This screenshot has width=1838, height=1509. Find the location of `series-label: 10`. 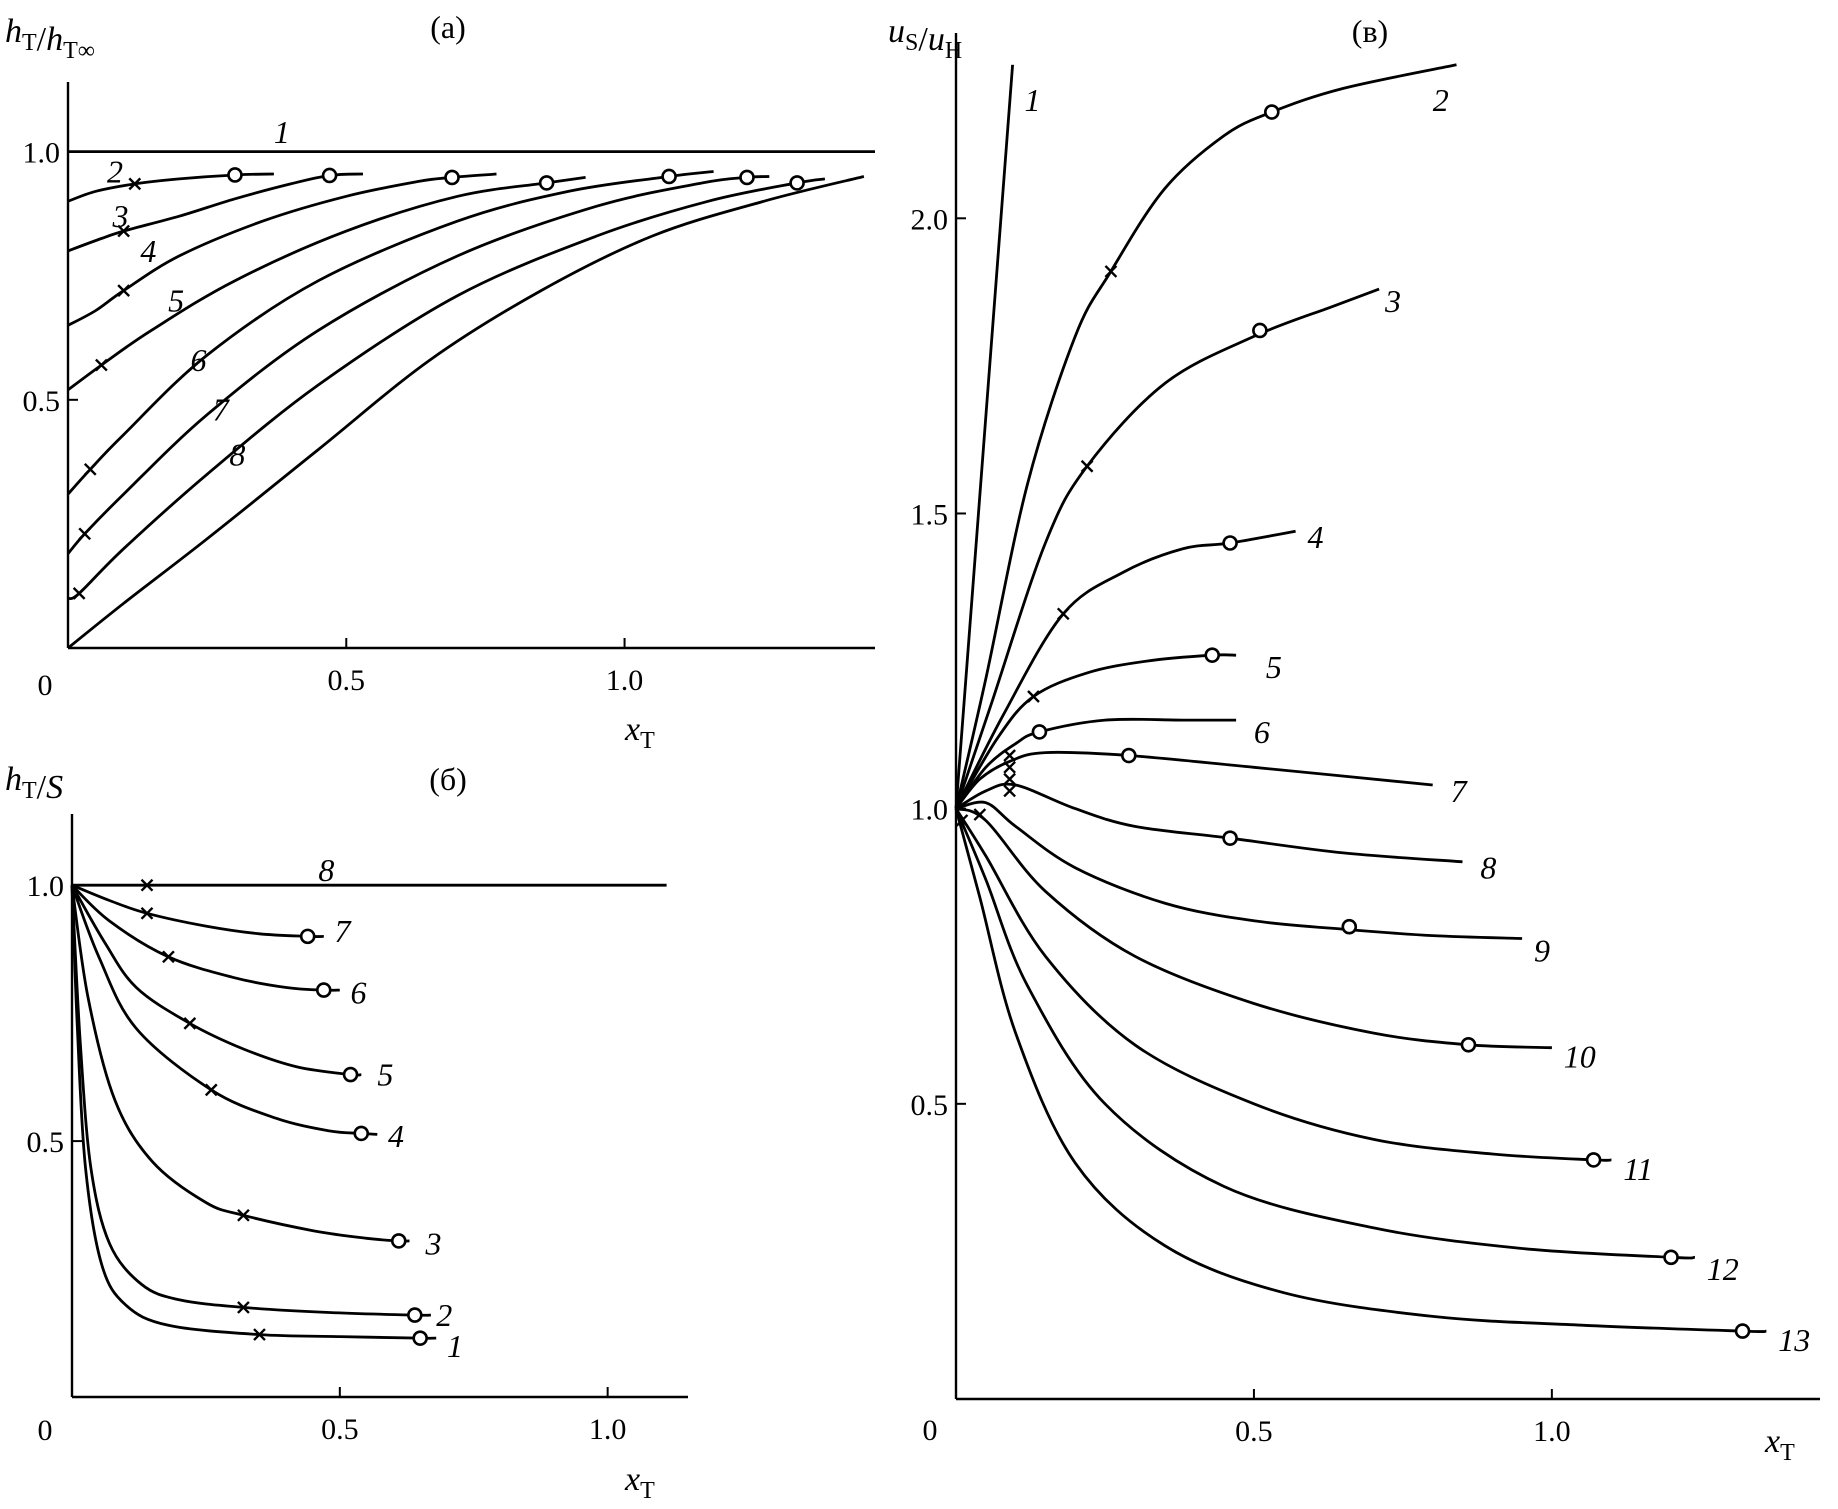

series-label: 10 is located at coordinates (1580, 1057).